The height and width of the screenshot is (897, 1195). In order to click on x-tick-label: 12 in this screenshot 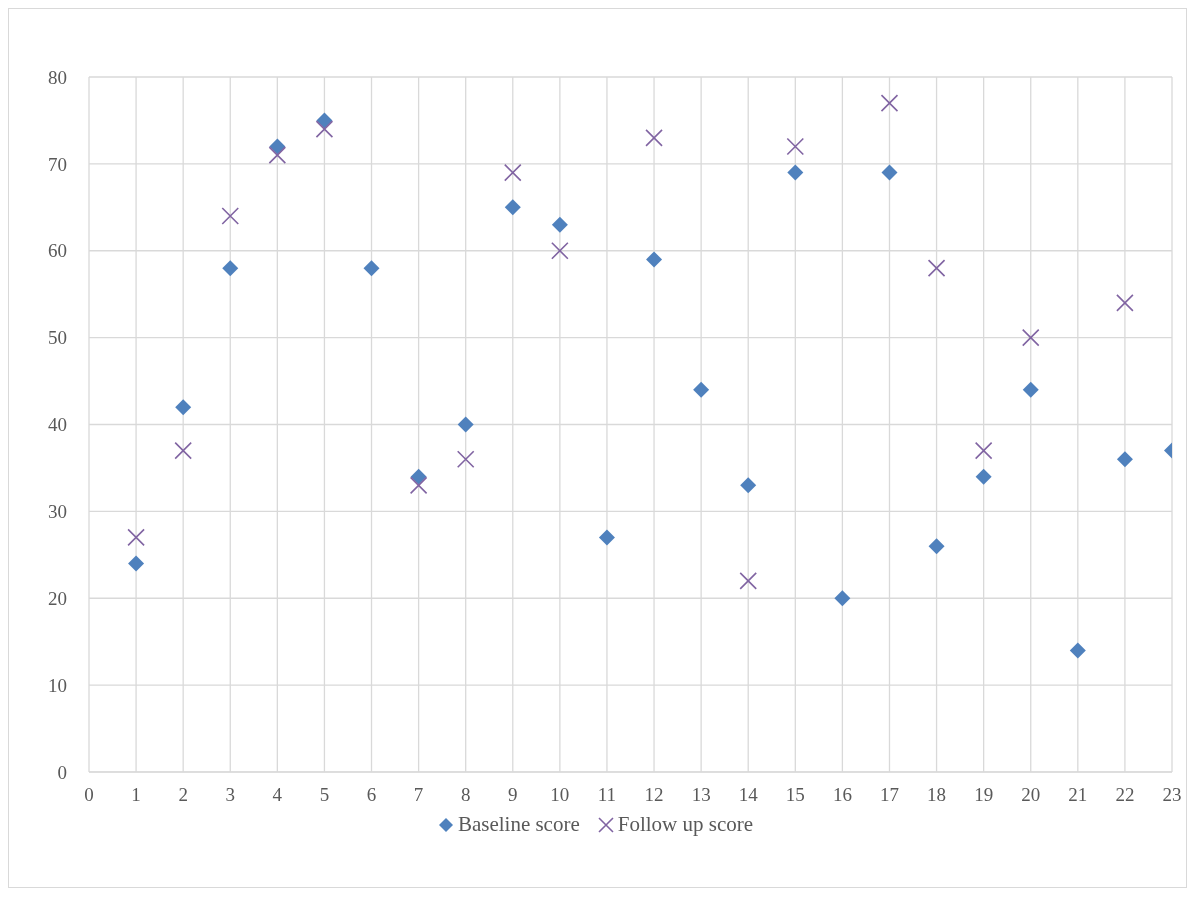, I will do `click(654, 795)`.